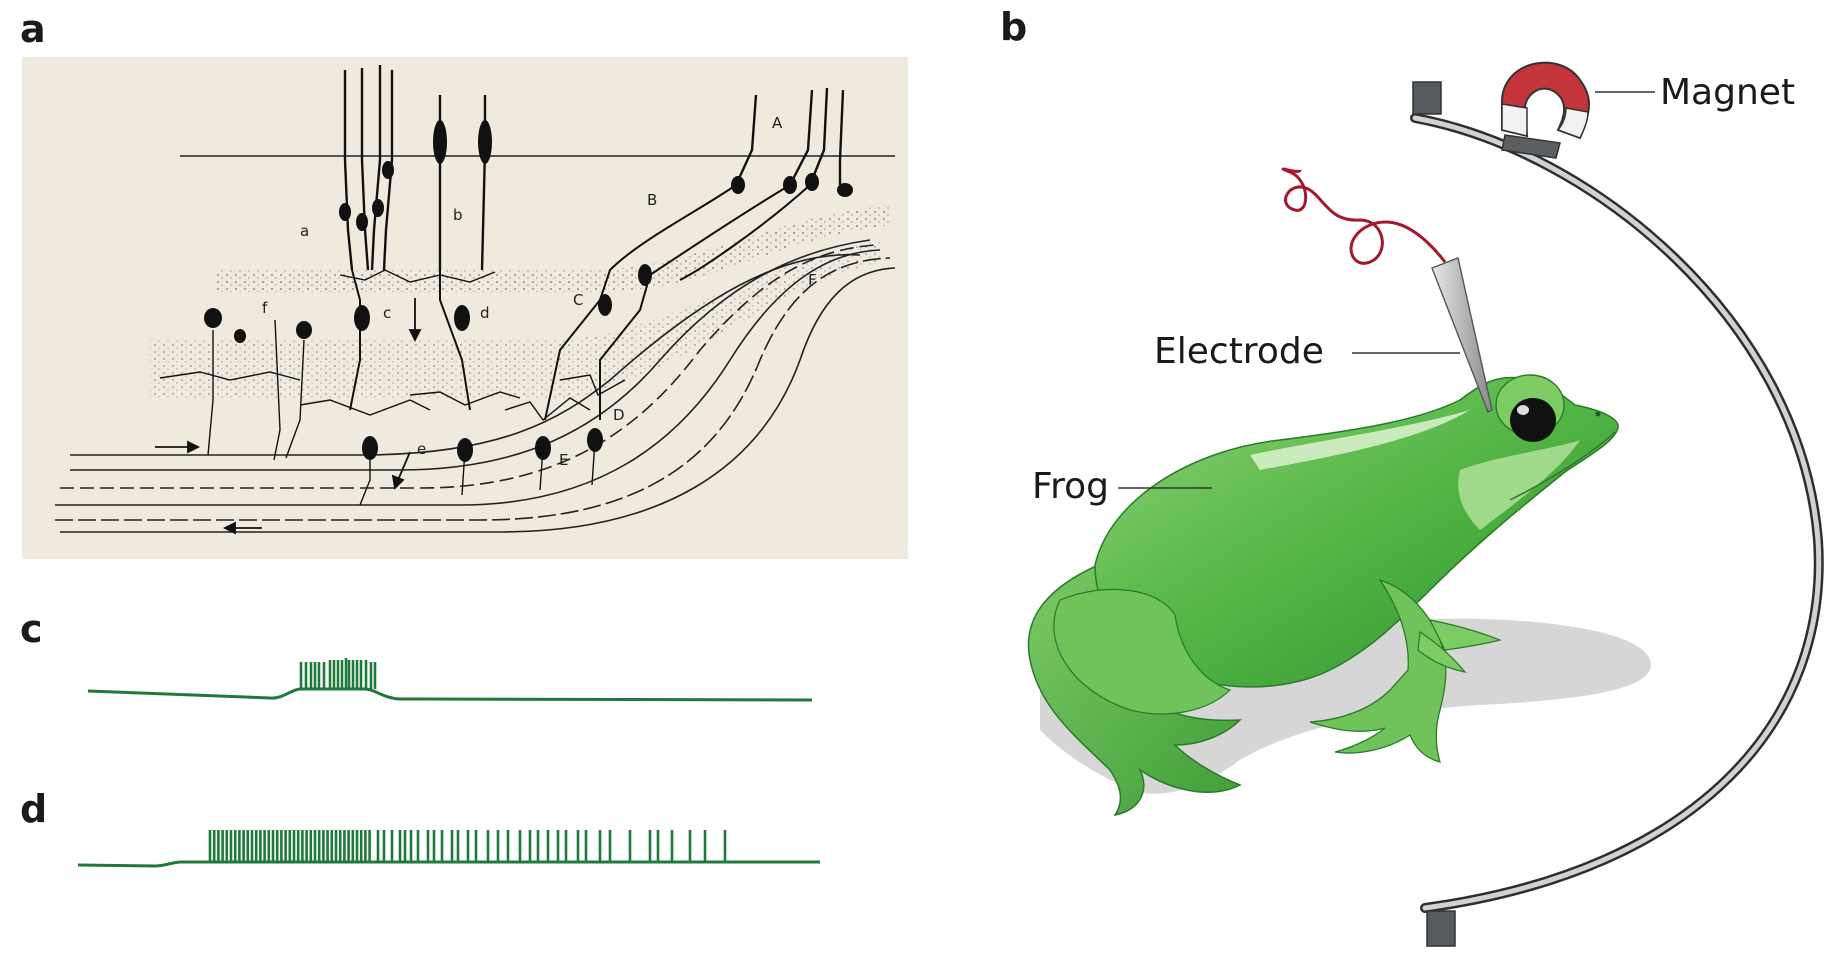 This screenshot has height=962, width=1834. Describe the element at coordinates (458, 215) in the screenshot. I see `retina-letter-b: b` at that location.